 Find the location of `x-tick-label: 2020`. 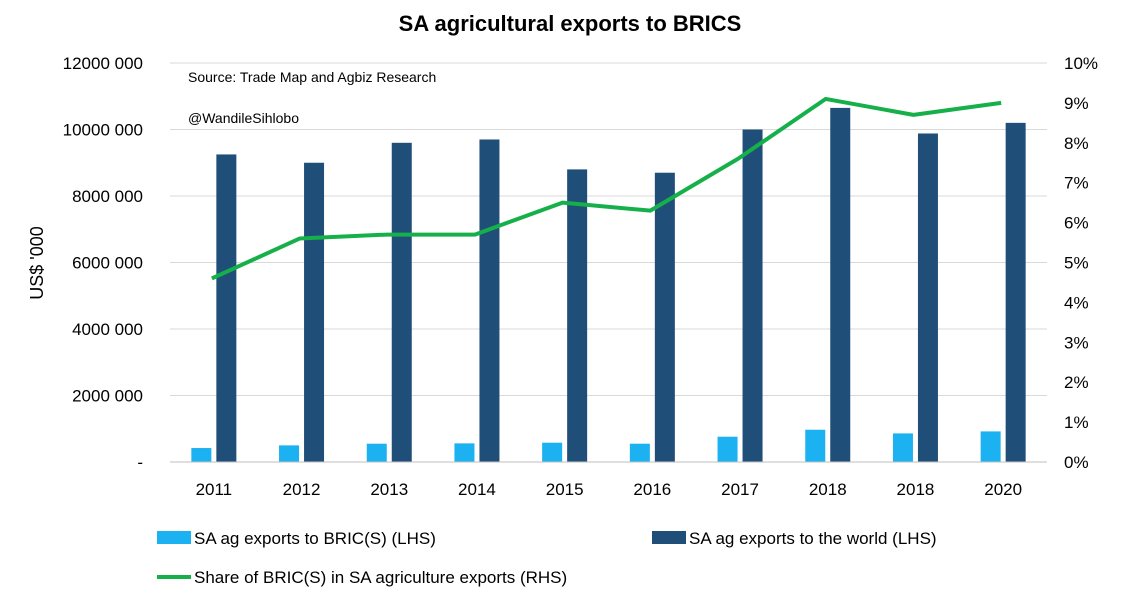

x-tick-label: 2020 is located at coordinates (1003, 489).